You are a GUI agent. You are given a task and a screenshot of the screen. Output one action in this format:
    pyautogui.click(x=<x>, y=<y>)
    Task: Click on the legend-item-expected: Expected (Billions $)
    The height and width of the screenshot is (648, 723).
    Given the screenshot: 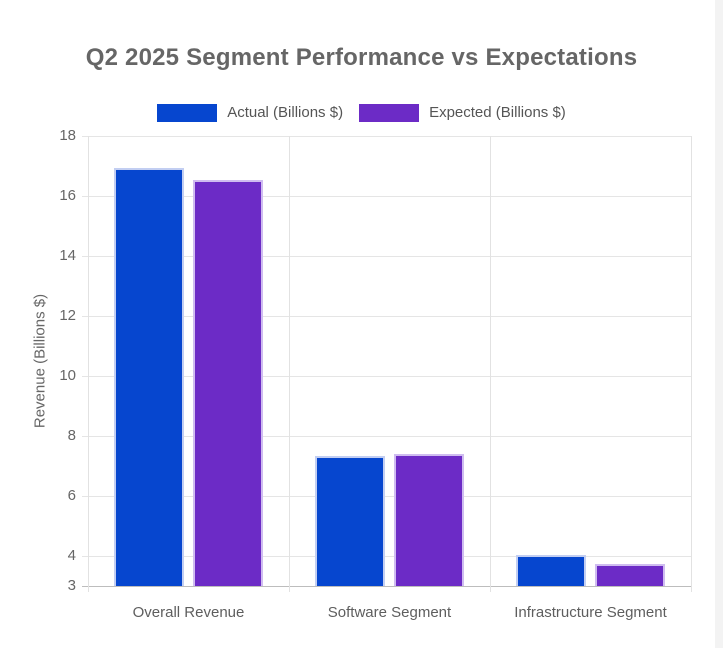 What is the action you would take?
    pyautogui.click(x=462, y=113)
    